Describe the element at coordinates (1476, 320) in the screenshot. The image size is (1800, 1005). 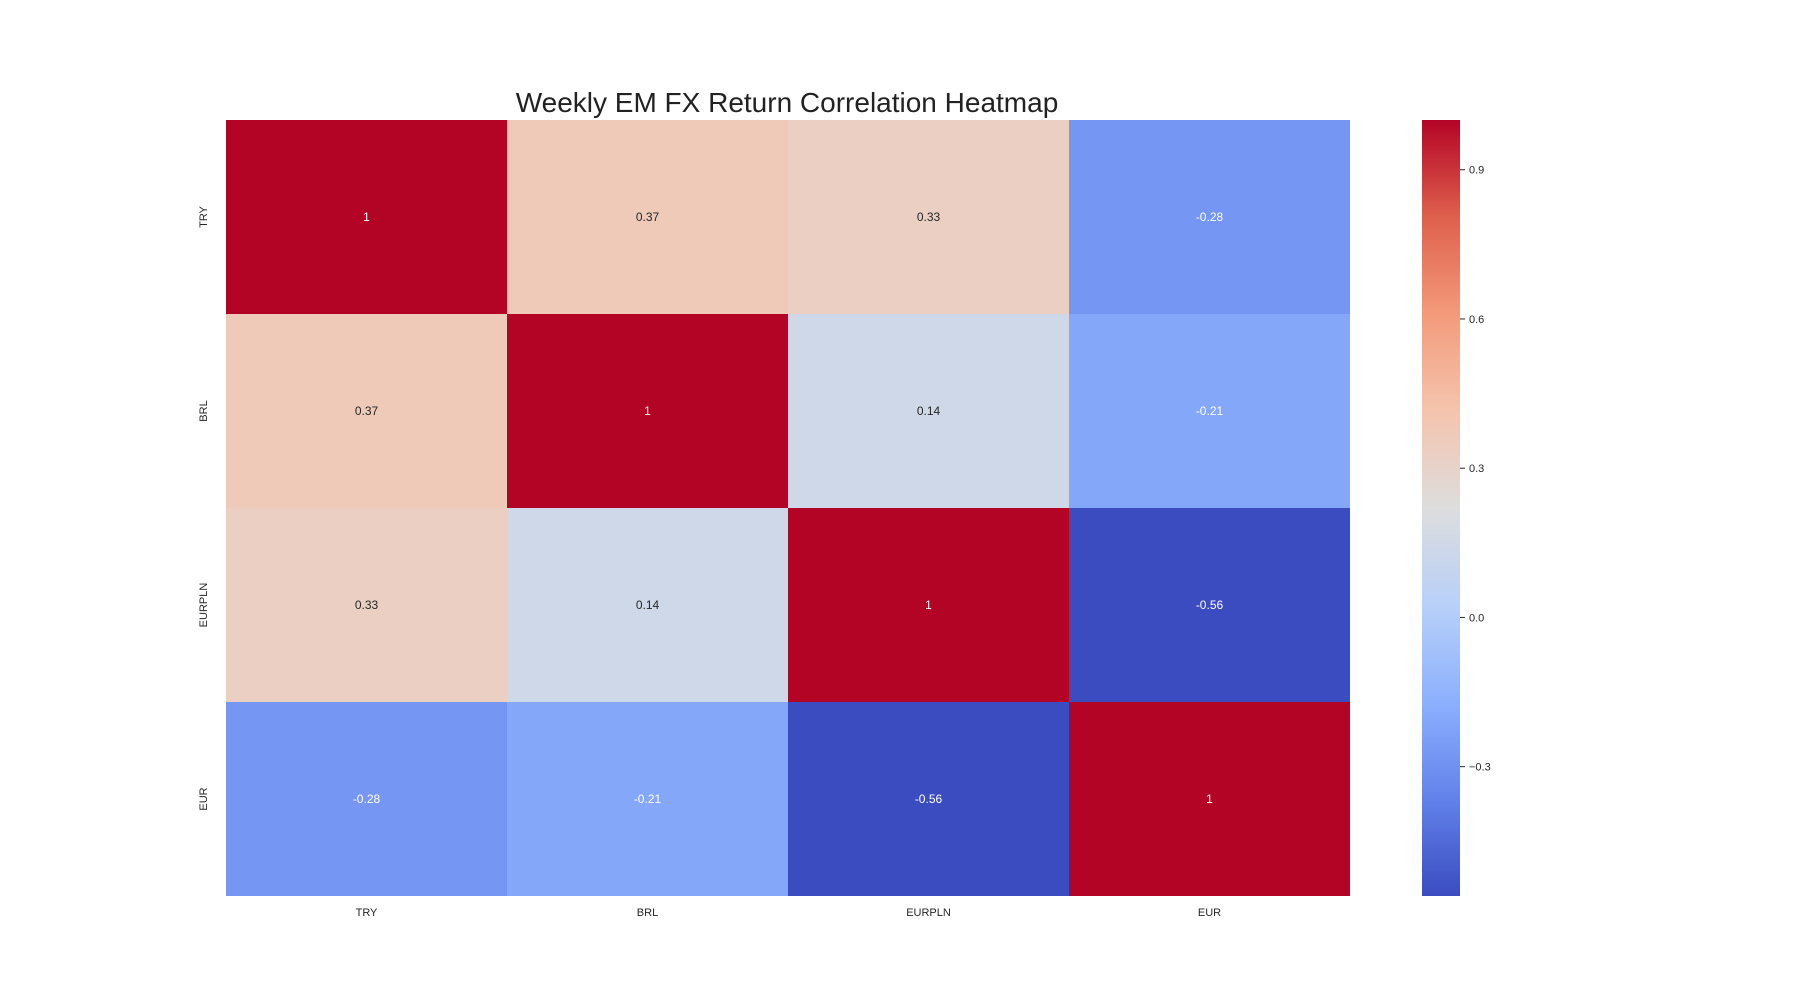
I see `colorbar-tick-label: 0.6` at that location.